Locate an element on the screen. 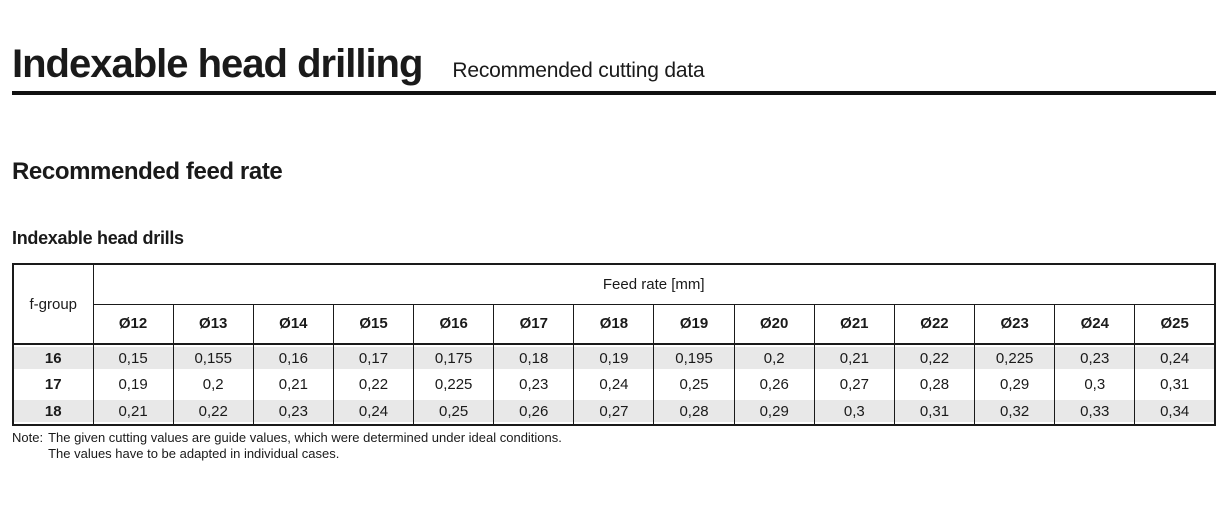 Image resolution: width=1228 pixels, height=528 pixels. feed-value: 0,155 is located at coordinates (213, 357).